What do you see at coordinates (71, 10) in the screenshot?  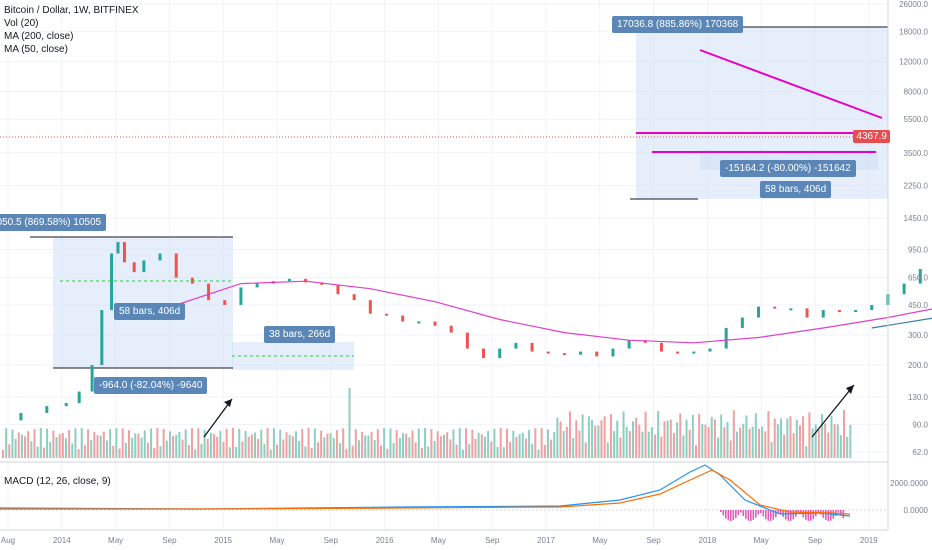 I see `symbol-title: Bitcoin / Dollar, 1W, BITFINEX` at bounding box center [71, 10].